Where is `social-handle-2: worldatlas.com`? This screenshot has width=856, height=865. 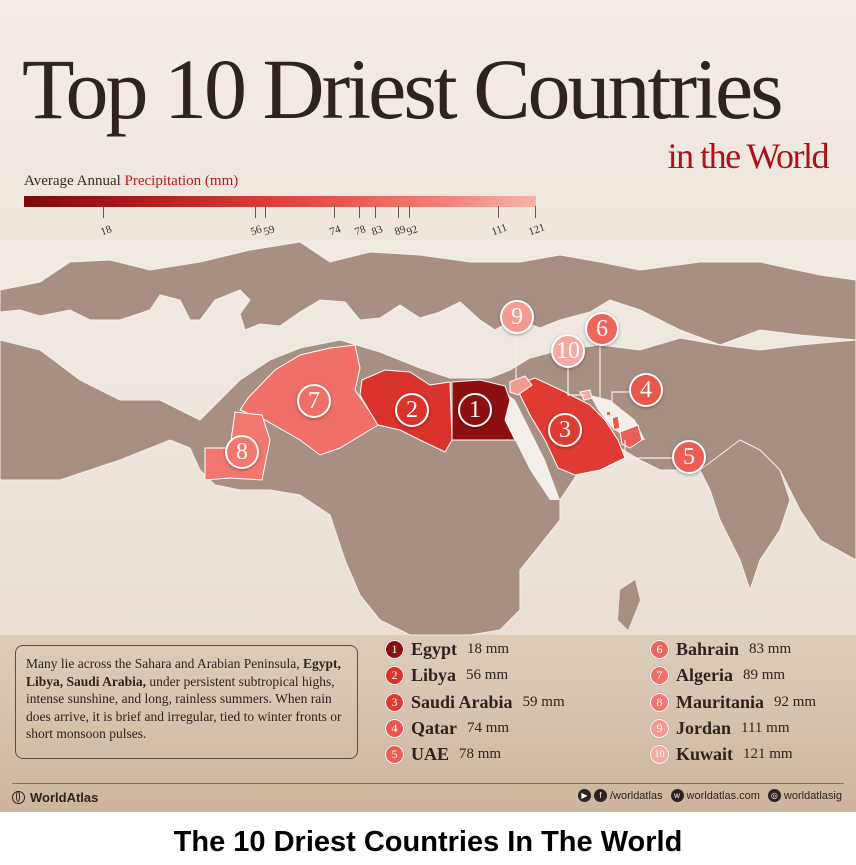
social-handle-2: worldatlas.com is located at coordinates (723, 795).